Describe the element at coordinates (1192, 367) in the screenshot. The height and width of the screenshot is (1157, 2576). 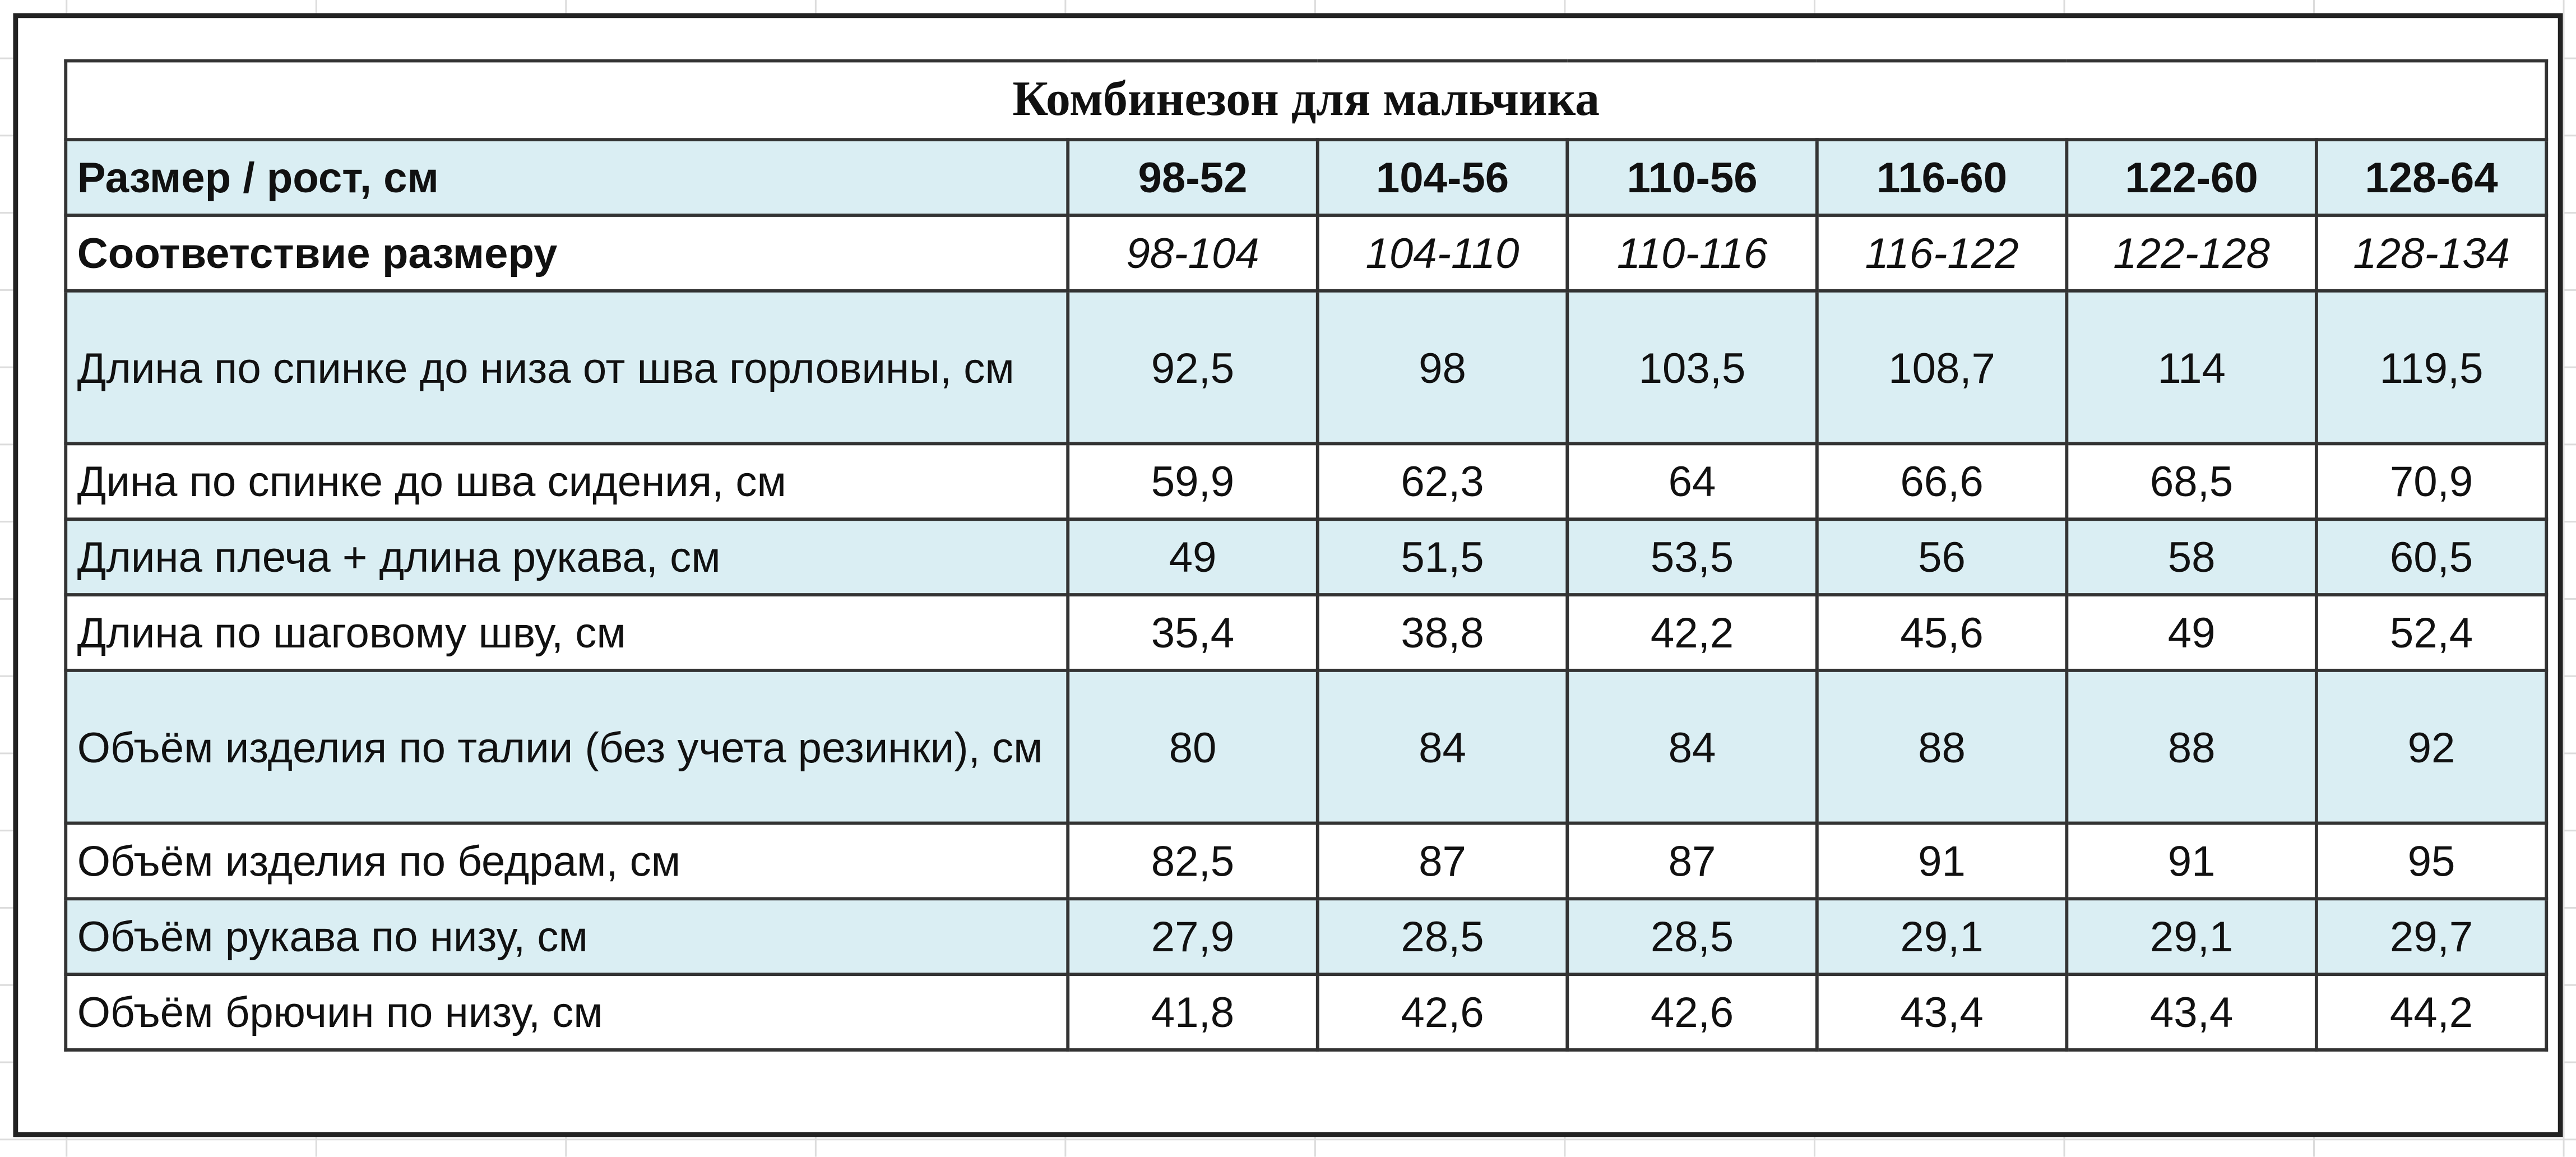
I see `cell-value: 92,5` at that location.